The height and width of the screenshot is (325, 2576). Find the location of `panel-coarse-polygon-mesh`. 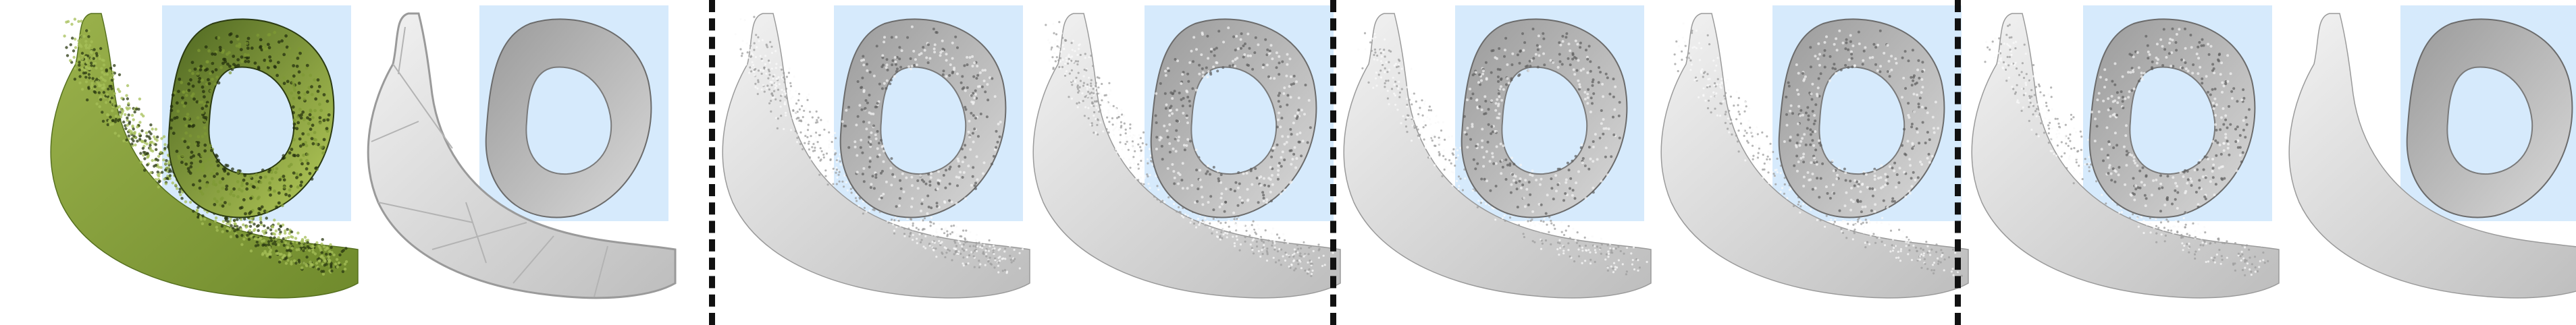

panel-coarse-polygon-mesh is located at coordinates (514, 163).